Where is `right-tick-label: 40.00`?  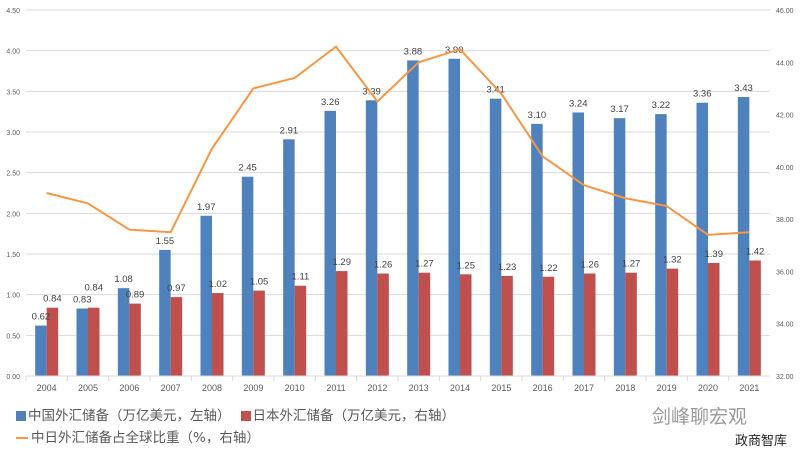 right-tick-label: 40.00 is located at coordinates (785, 168).